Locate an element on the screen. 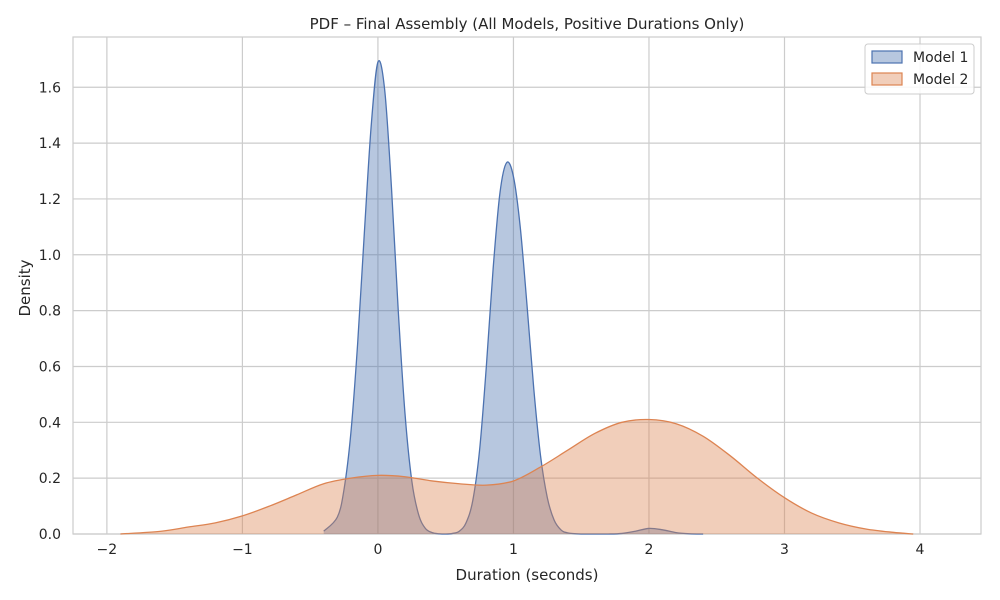 The height and width of the screenshot is (600, 1000). y-tick-label: 0.2 is located at coordinates (50, 479).